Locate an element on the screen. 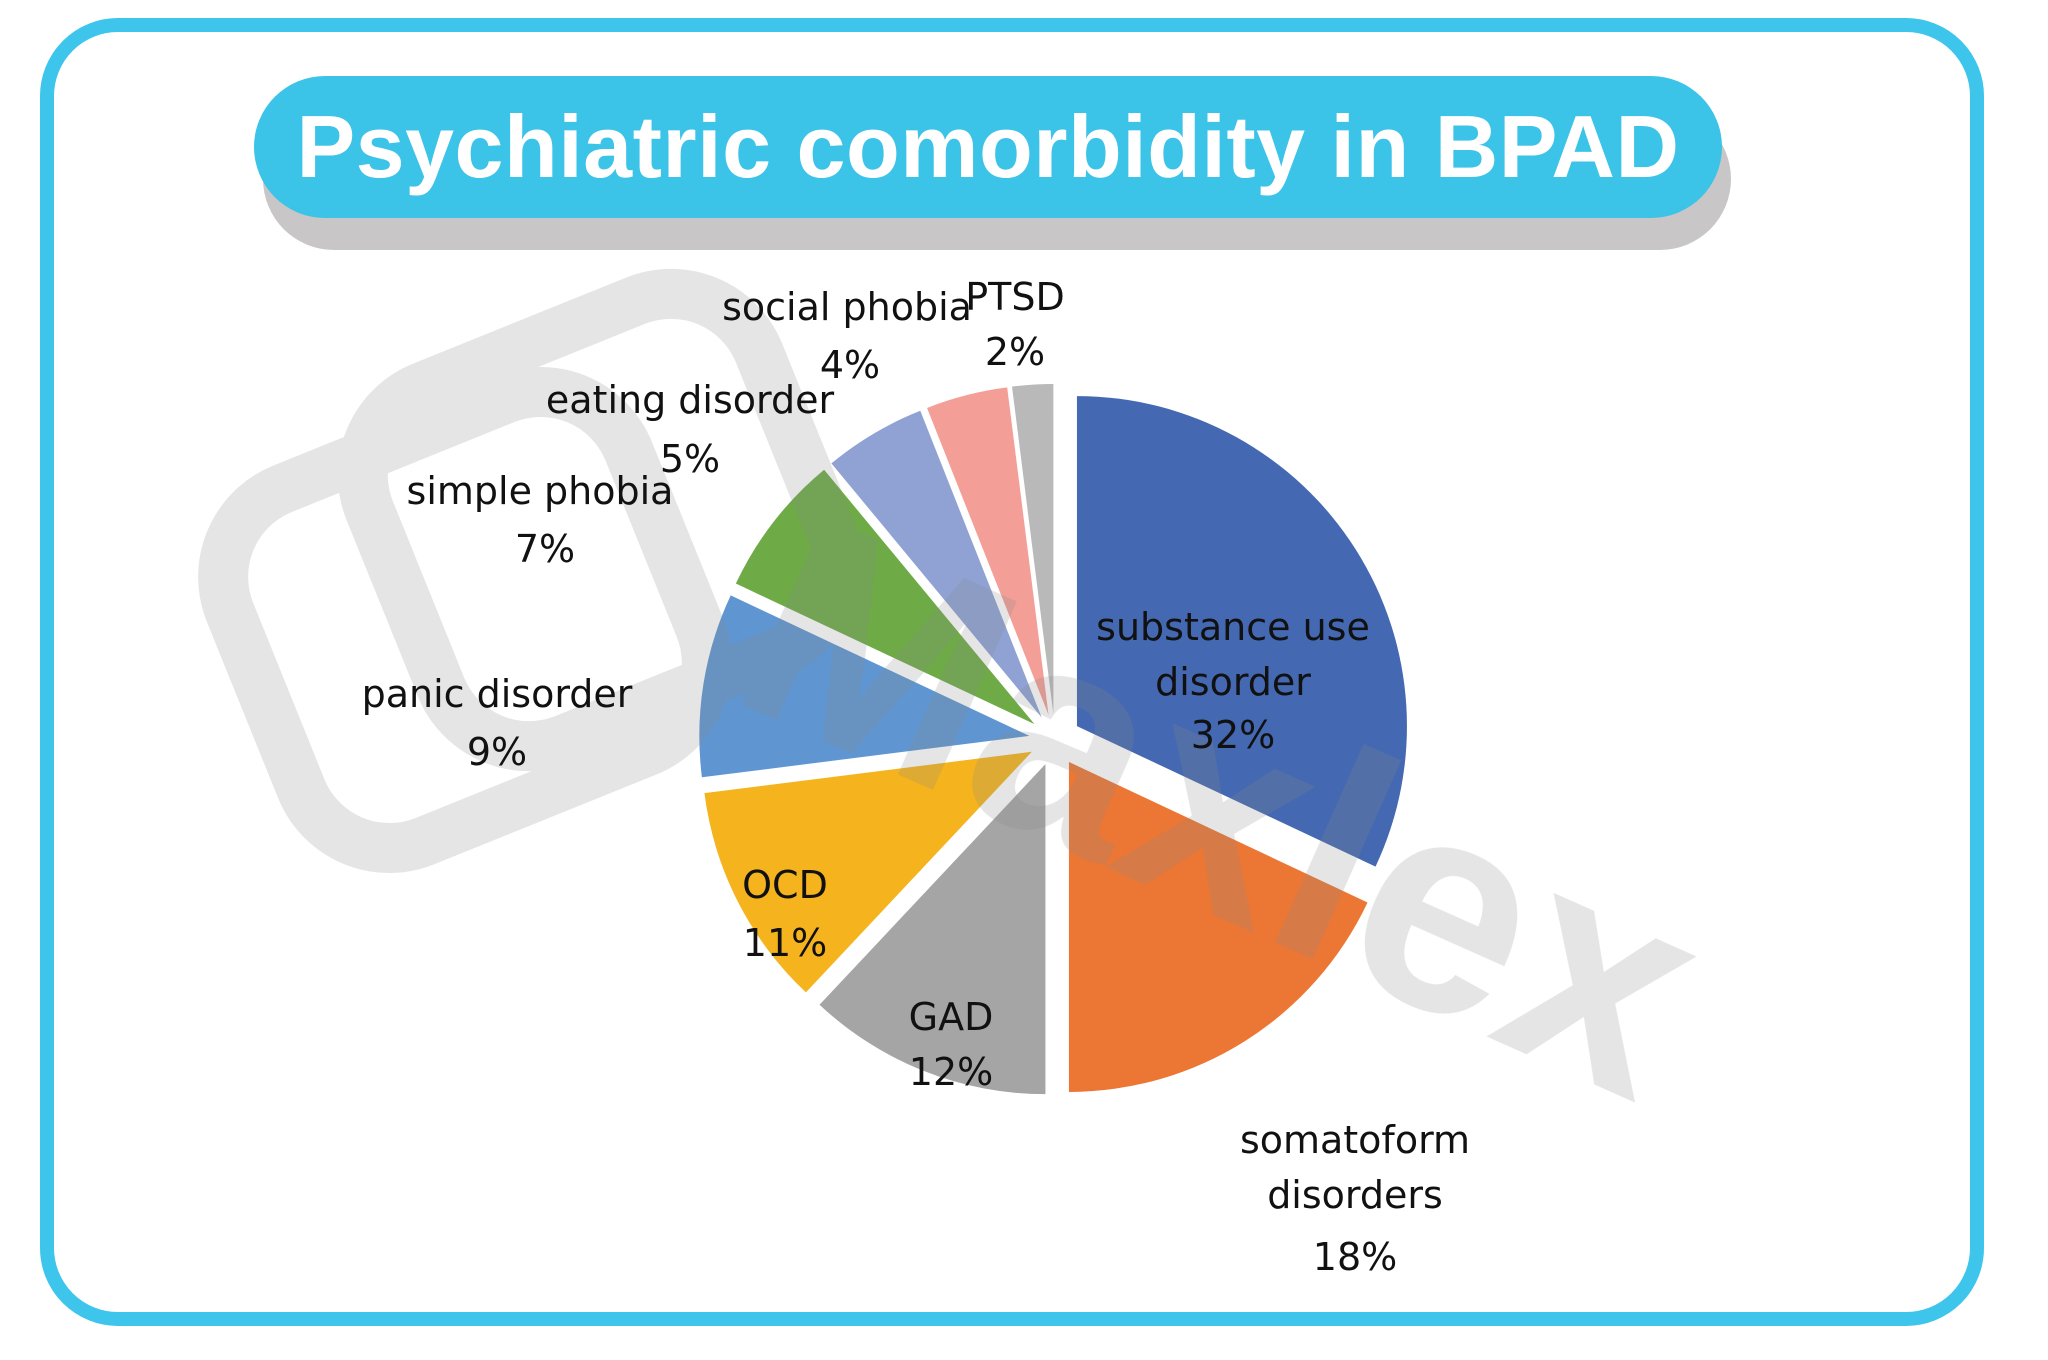 This screenshot has width=2048, height=1360. slice-label-panic-disorder: panic disorder is located at coordinates (497, 694).